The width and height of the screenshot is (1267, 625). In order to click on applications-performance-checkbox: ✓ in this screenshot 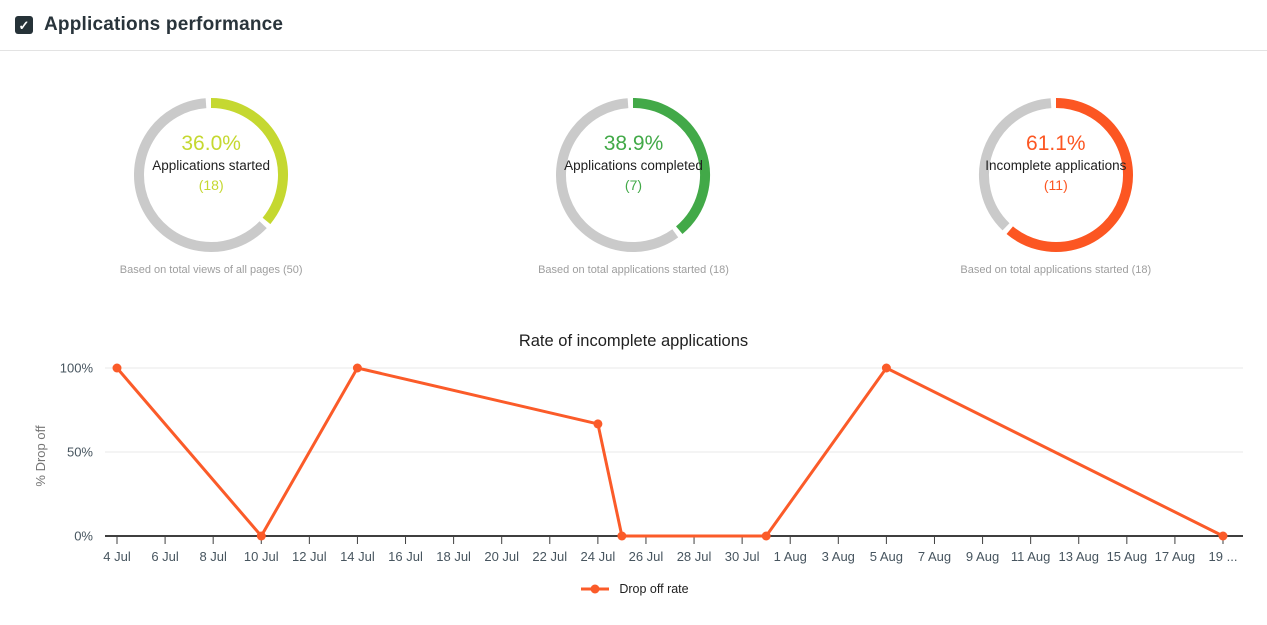, I will do `click(24, 25)`.